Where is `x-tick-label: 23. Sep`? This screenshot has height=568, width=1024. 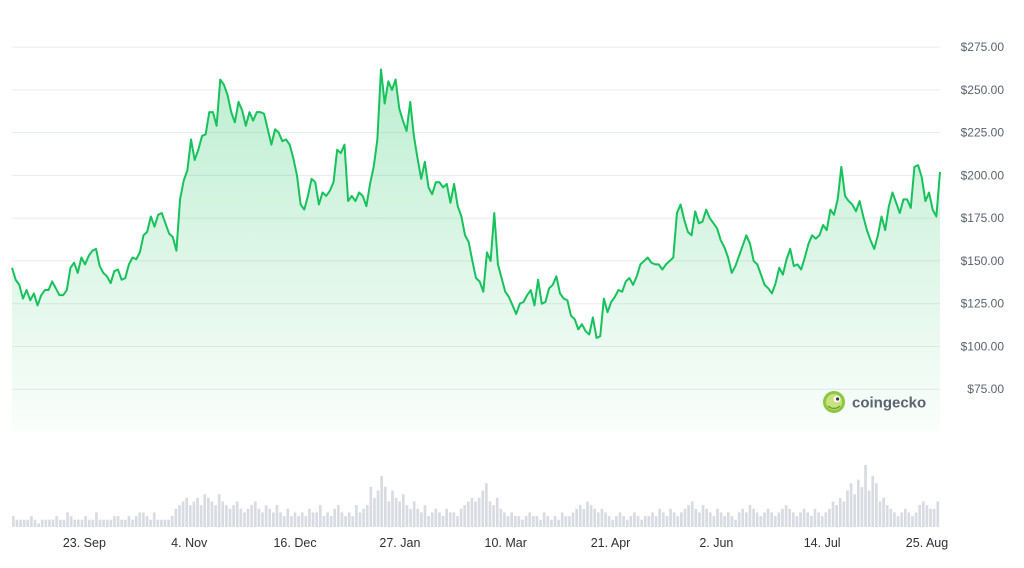
x-tick-label: 23. Sep is located at coordinates (84, 543).